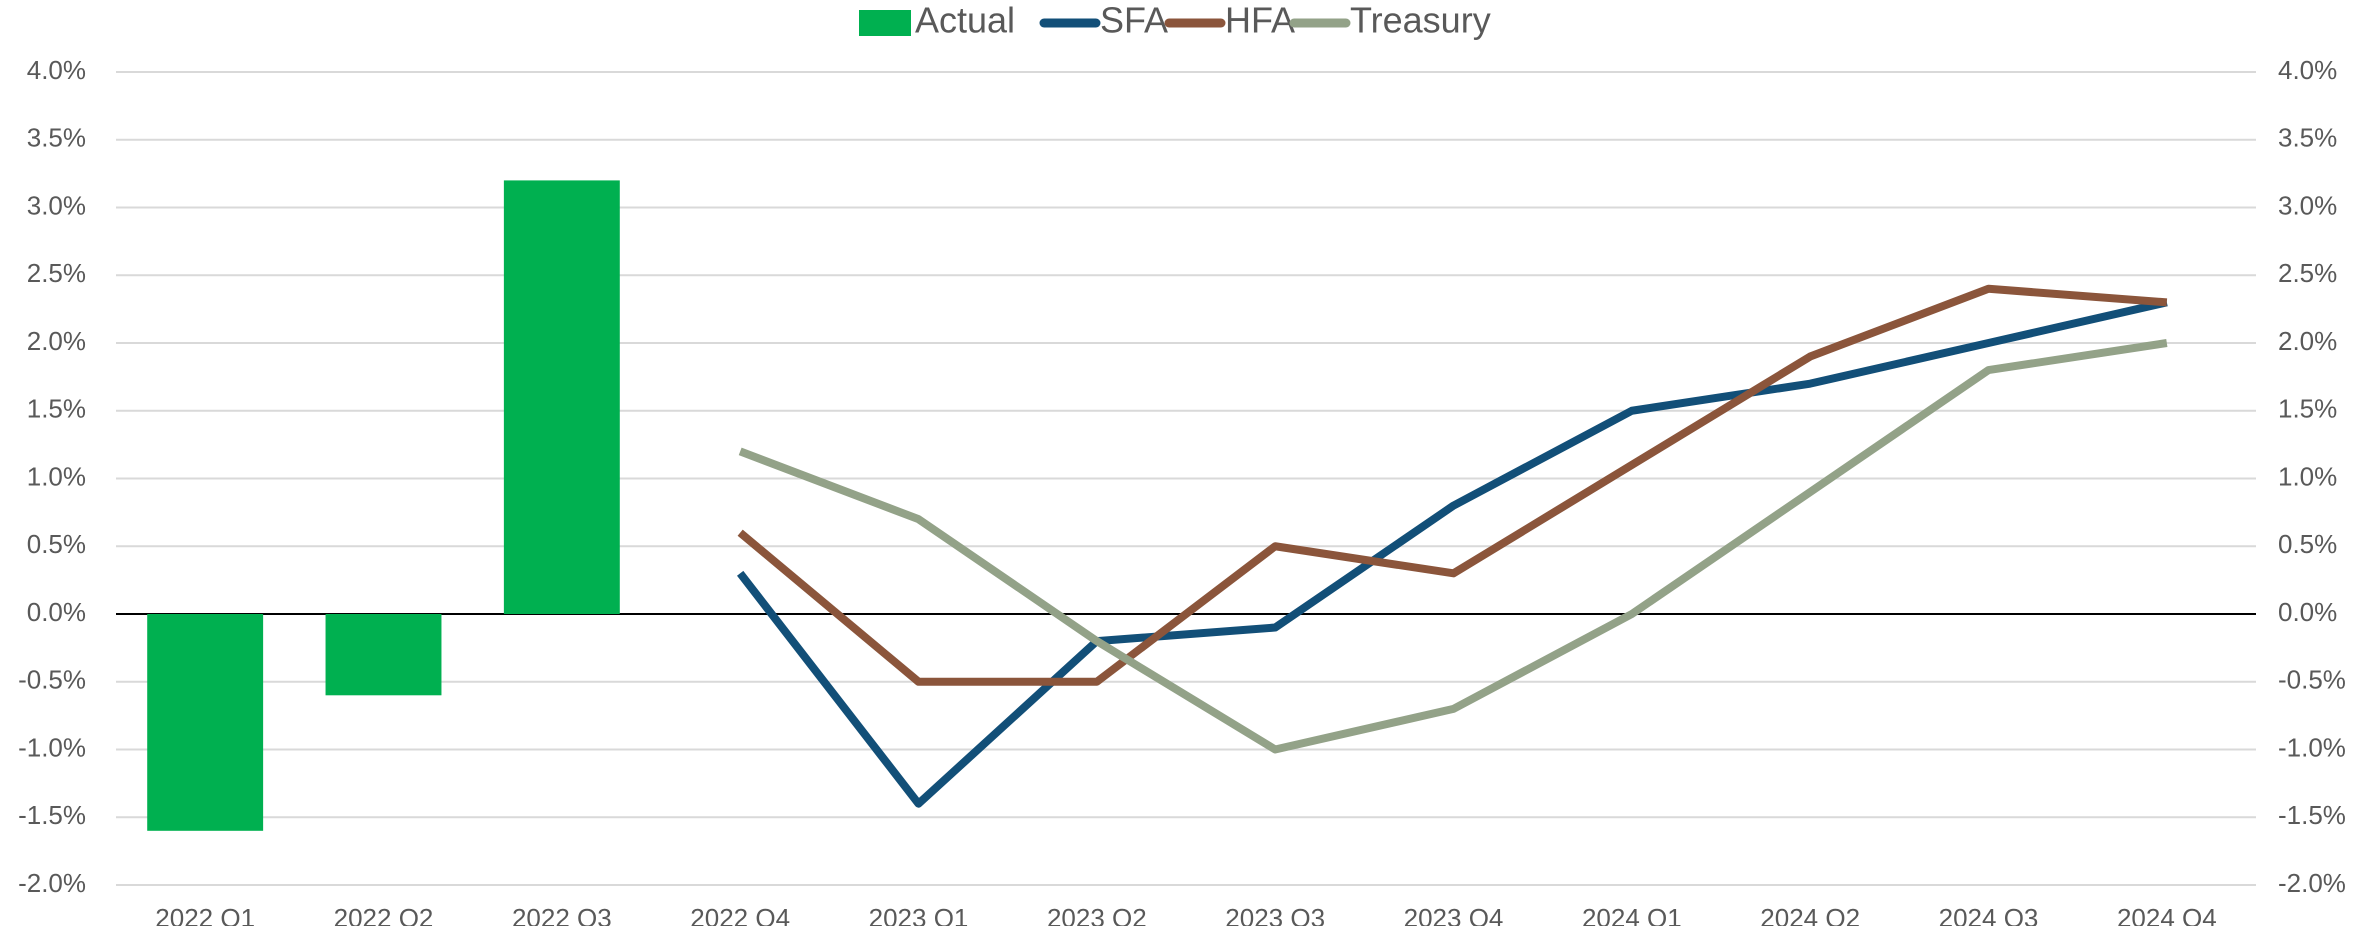 The height and width of the screenshot is (926, 2371). What do you see at coordinates (2307, 70) in the screenshot?
I see `y2-tick-label: 4.0%` at bounding box center [2307, 70].